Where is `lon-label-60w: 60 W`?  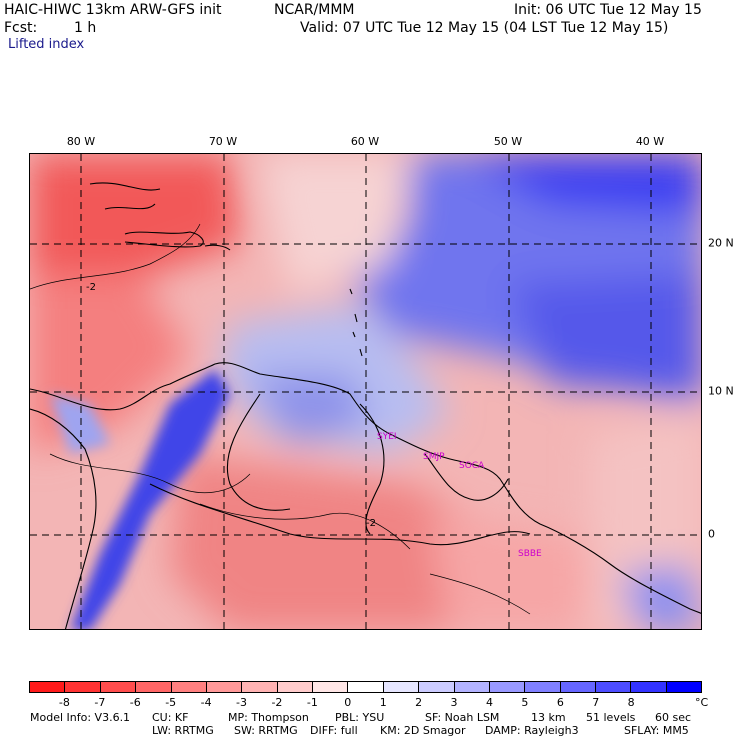
lon-label-60w: 60 W is located at coordinates (365, 141).